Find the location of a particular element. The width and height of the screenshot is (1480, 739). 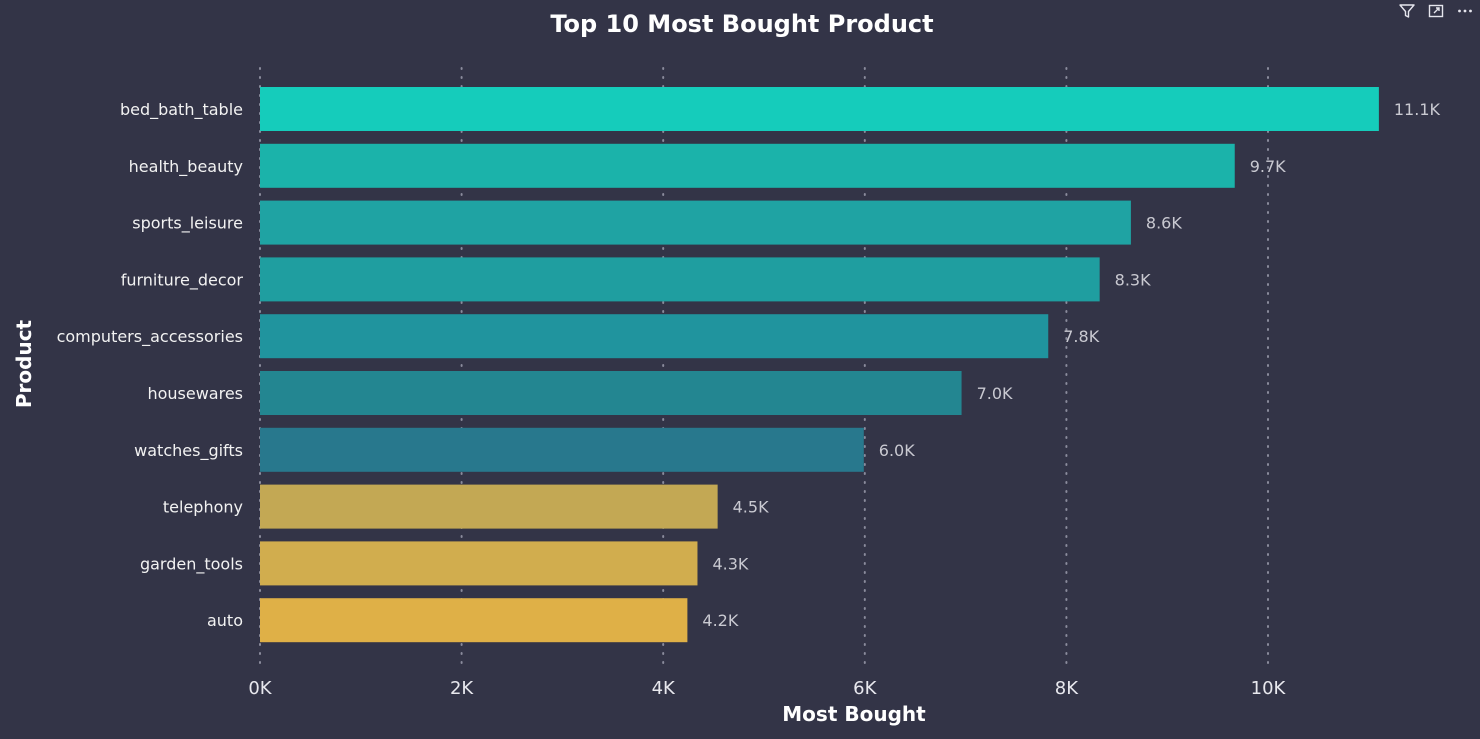

category-label: auto is located at coordinates (225, 620).